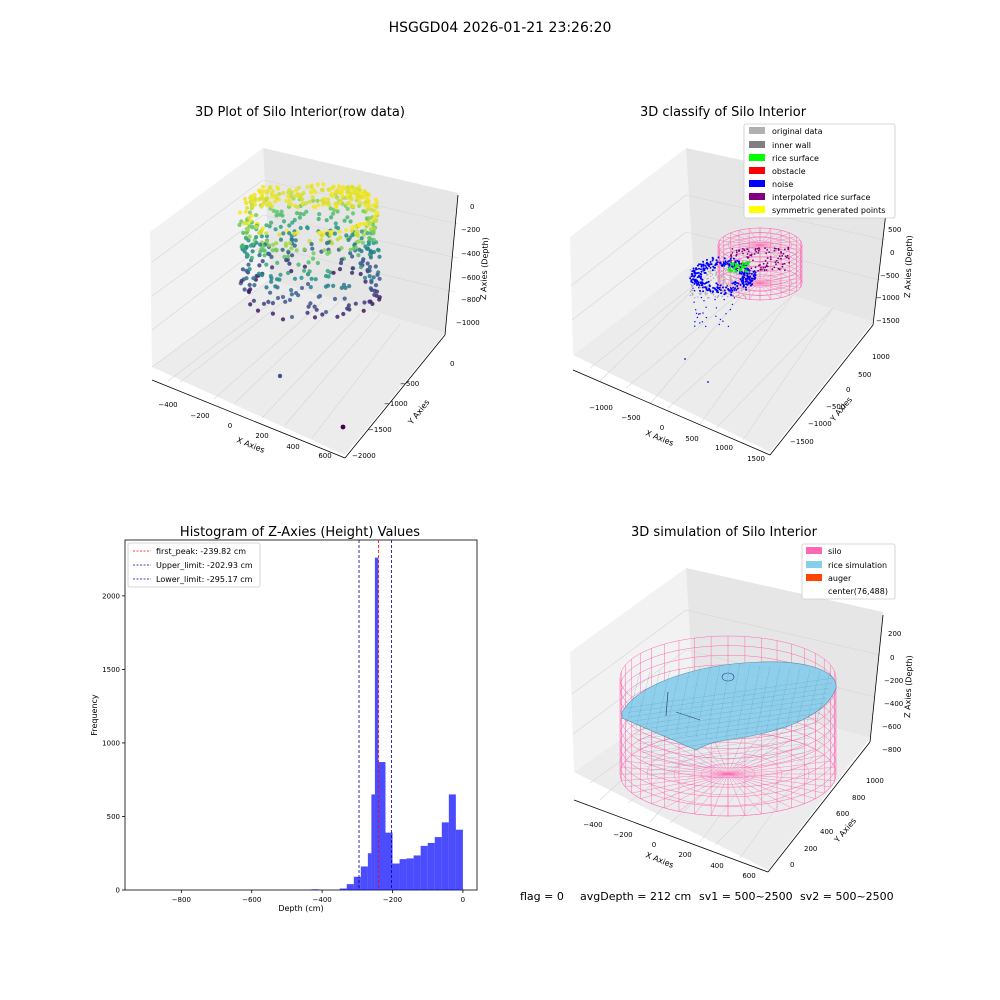 Image resolution: width=1000 pixels, height=1000 pixels. What do you see at coordinates (728, 677) in the screenshot?
I see `auger-ring` at bounding box center [728, 677].